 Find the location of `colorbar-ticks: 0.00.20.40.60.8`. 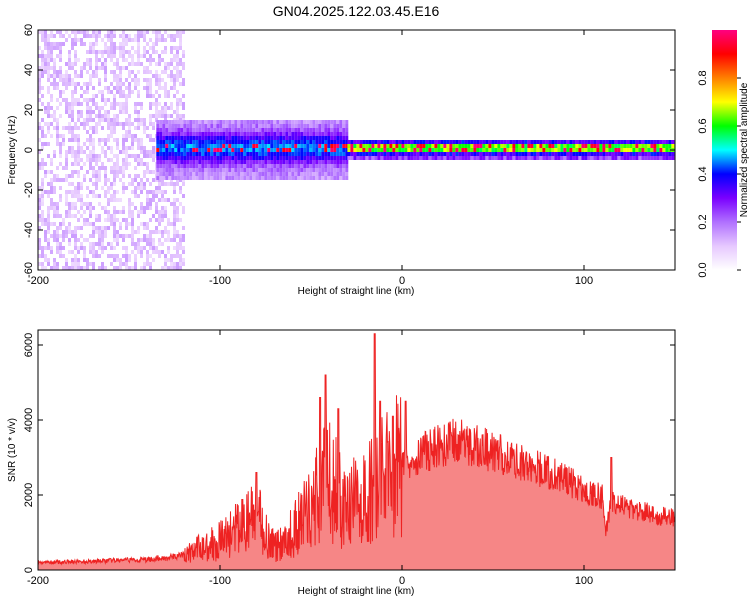

colorbar-ticks: 0.00.20.40.60.8 is located at coordinates (719, 174).